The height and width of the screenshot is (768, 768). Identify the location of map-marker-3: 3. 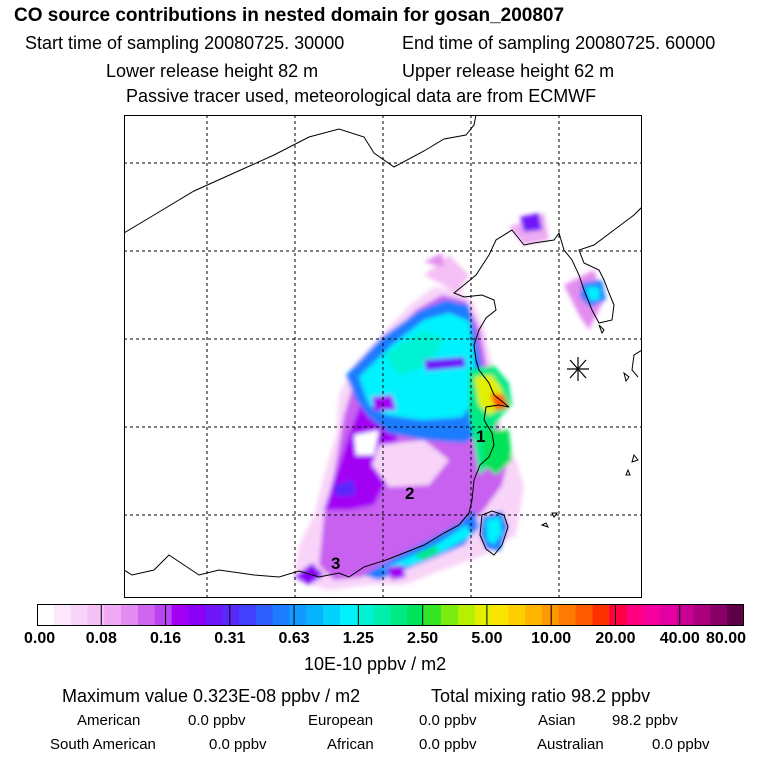
(335, 563).